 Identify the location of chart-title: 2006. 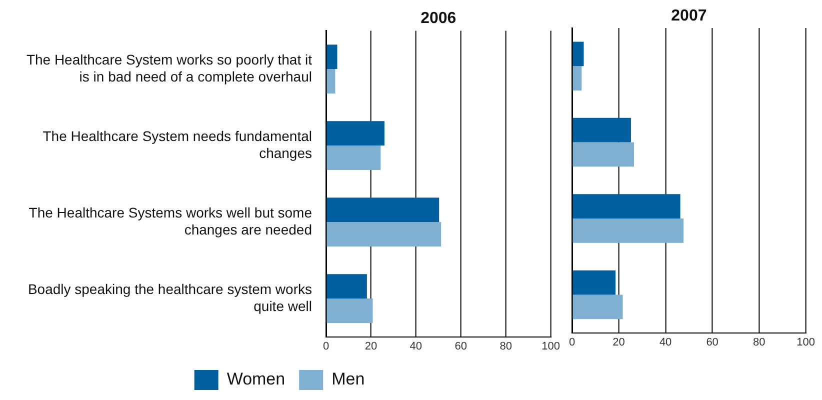
(438, 19).